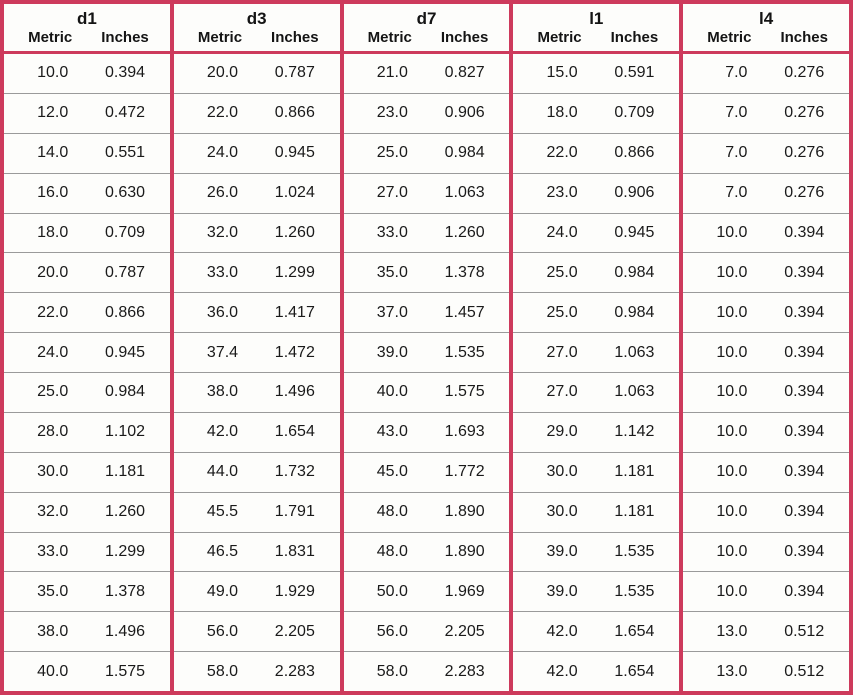  What do you see at coordinates (87, 272) in the screenshot?
I see `table-row: 20.0 0.787` at bounding box center [87, 272].